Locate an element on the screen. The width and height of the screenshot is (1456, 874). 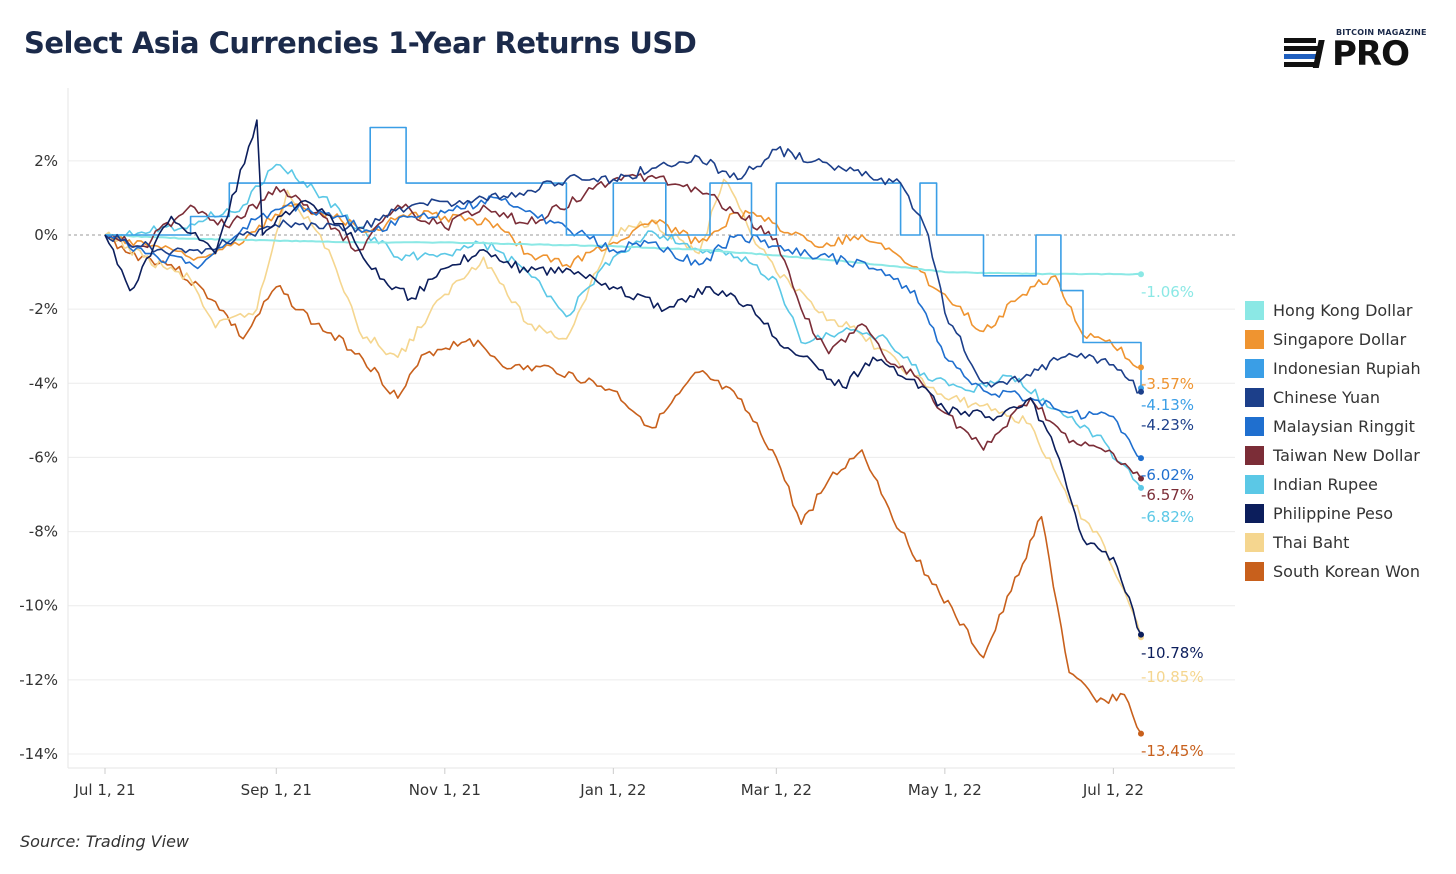
x-tick-label: Jul 1, 22 is located at coordinates (1113, 790).